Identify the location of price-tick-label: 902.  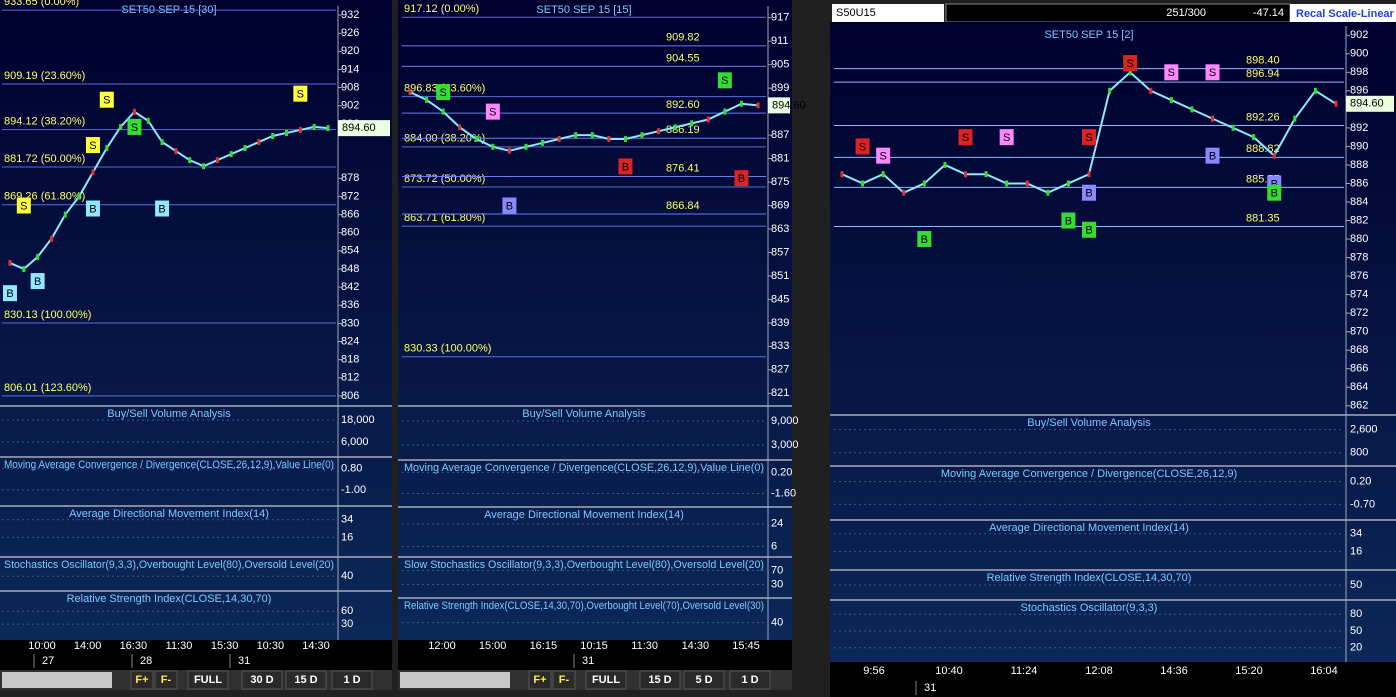
(350, 106).